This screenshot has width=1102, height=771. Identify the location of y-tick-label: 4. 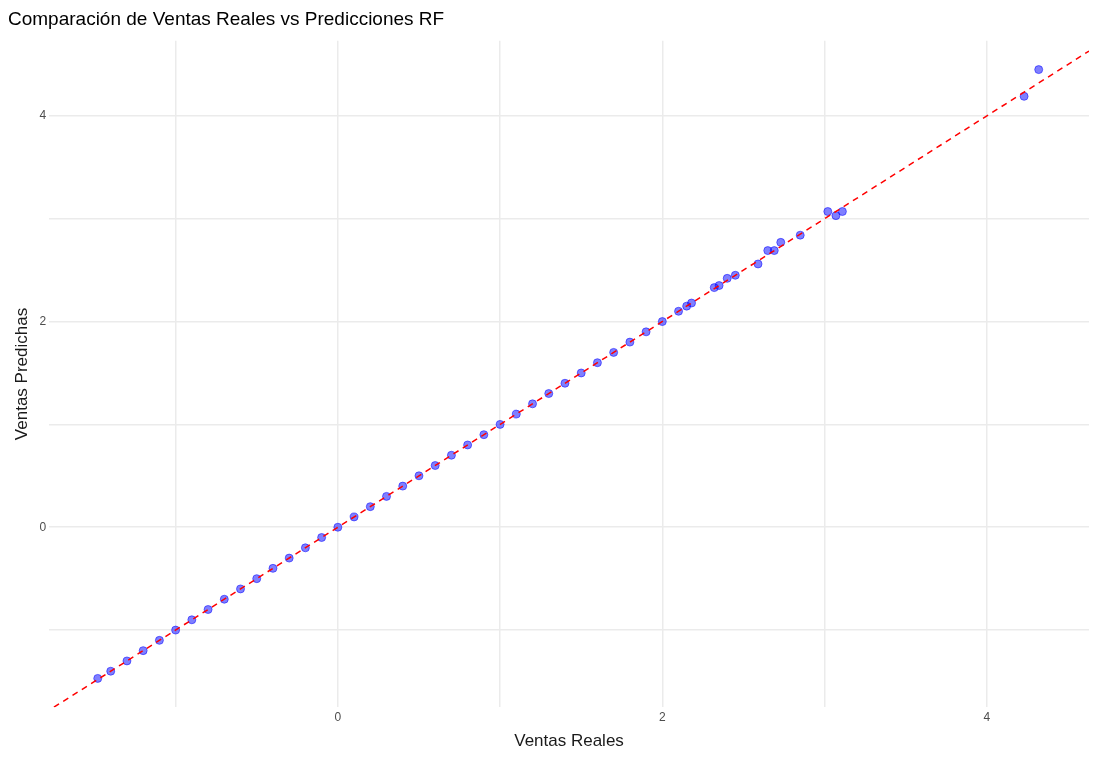
(43, 115).